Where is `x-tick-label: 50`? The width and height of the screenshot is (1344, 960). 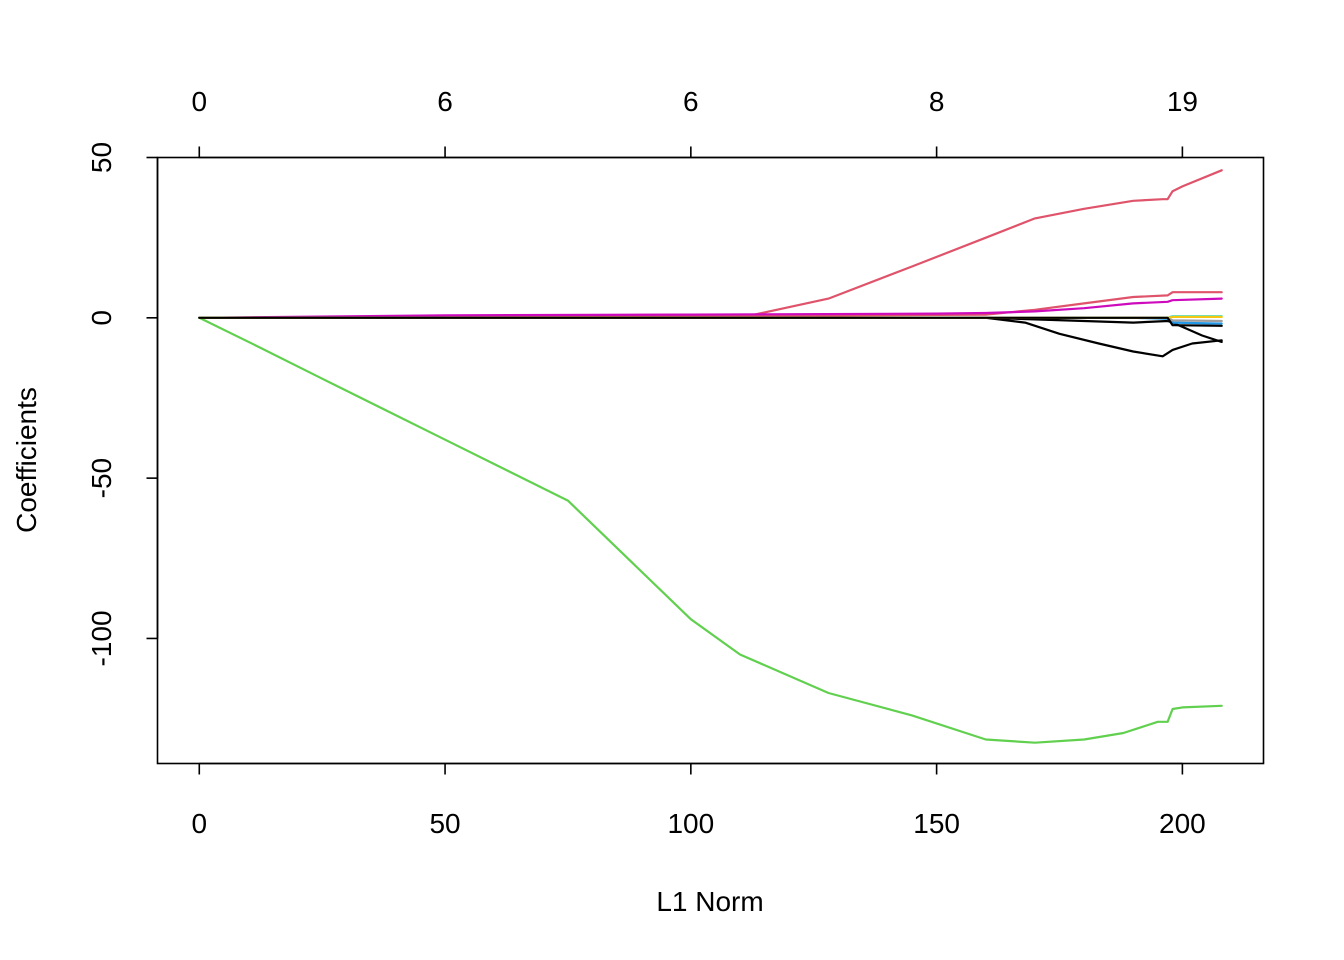
x-tick-label: 50 is located at coordinates (444, 823).